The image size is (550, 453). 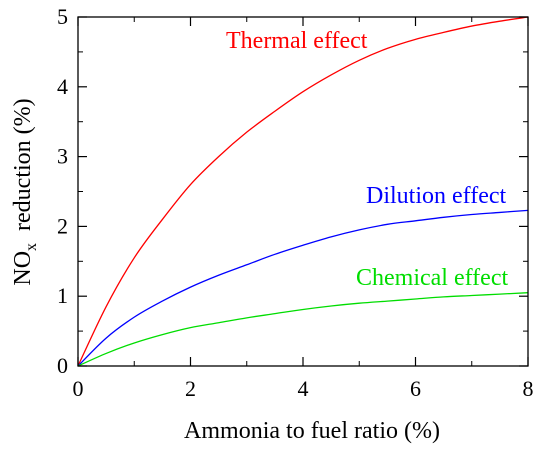 What do you see at coordinates (62, 156) in the screenshot?
I see `y-tick-label: 3` at bounding box center [62, 156].